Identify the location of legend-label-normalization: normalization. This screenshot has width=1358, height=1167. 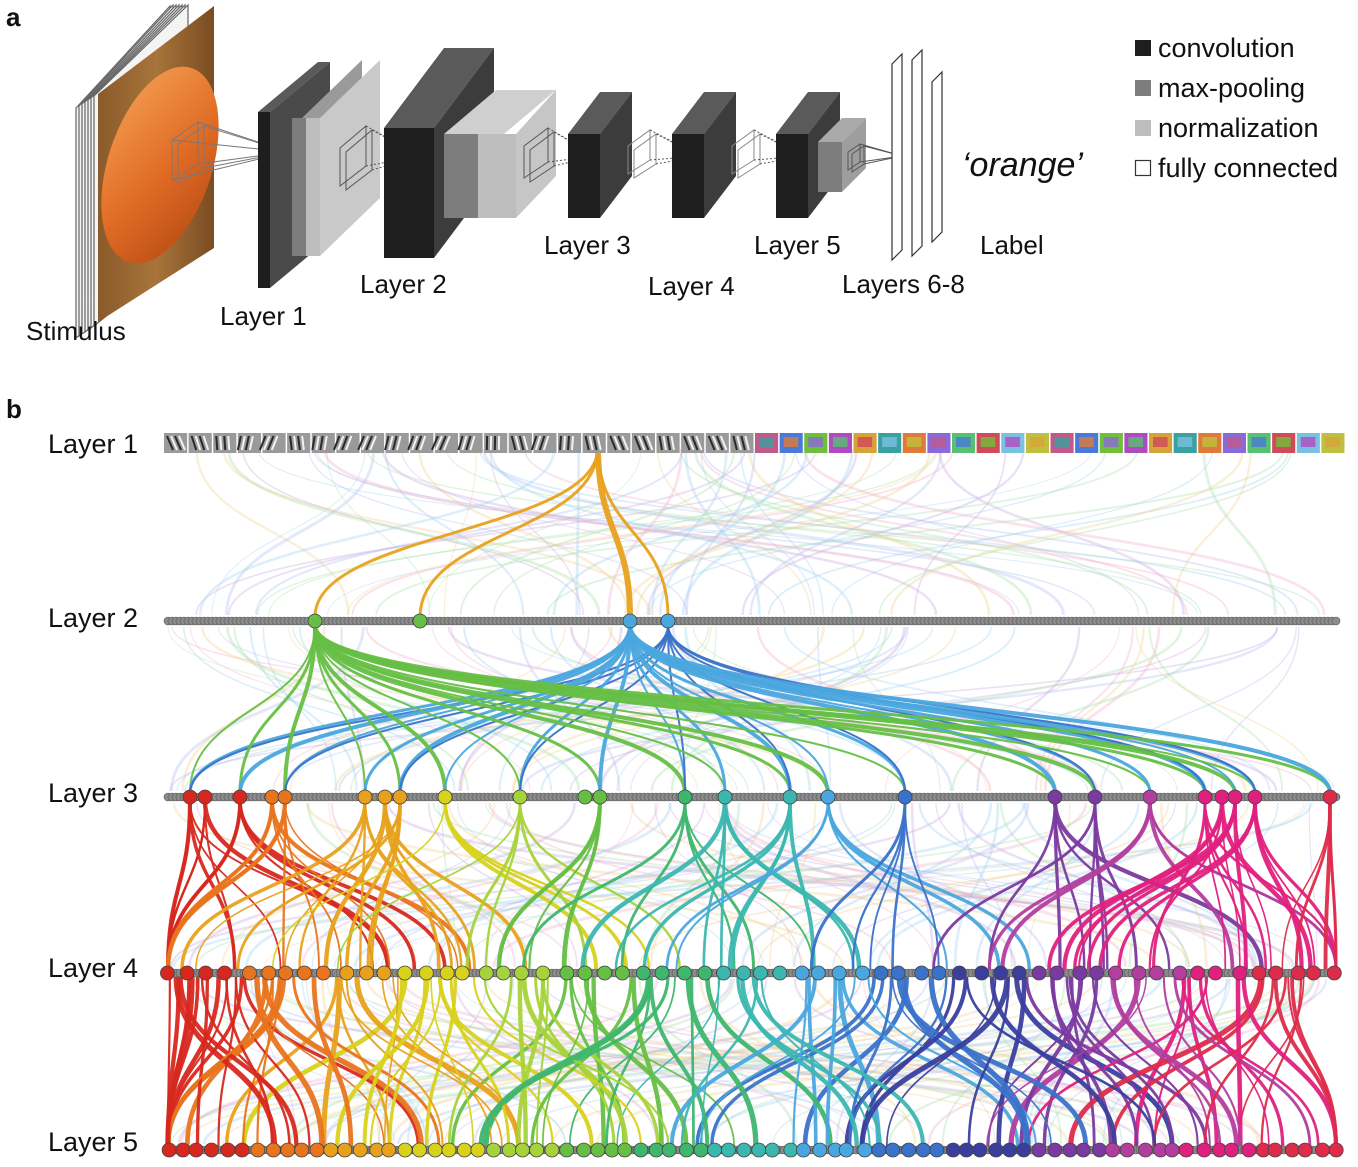
(1238, 128).